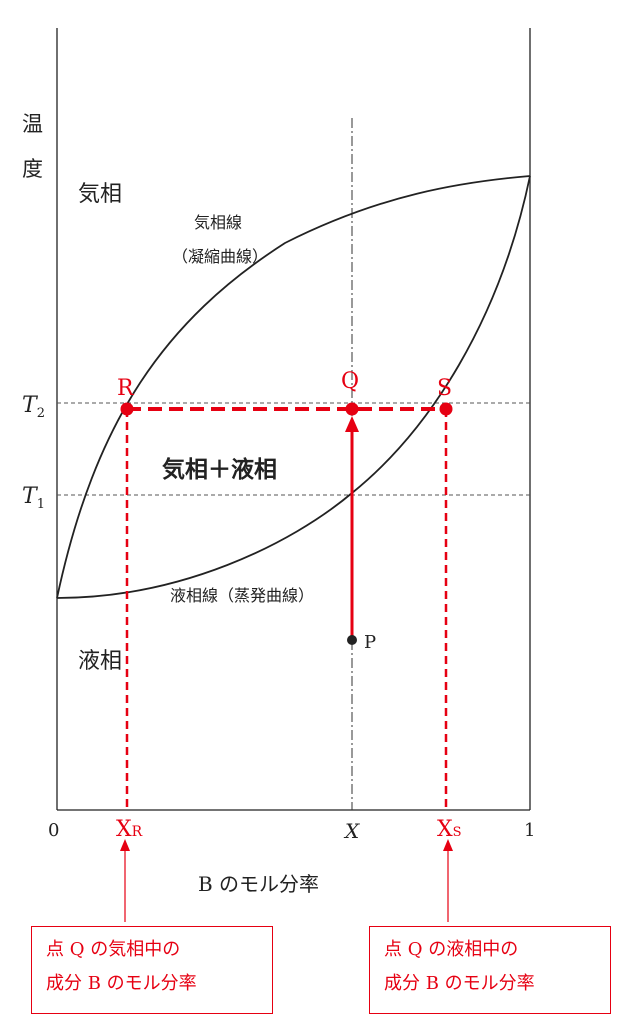 Image resolution: width=624 pixels, height=1027 pixels. I want to click on x-axis-title: B のモル分率, so click(258, 884).